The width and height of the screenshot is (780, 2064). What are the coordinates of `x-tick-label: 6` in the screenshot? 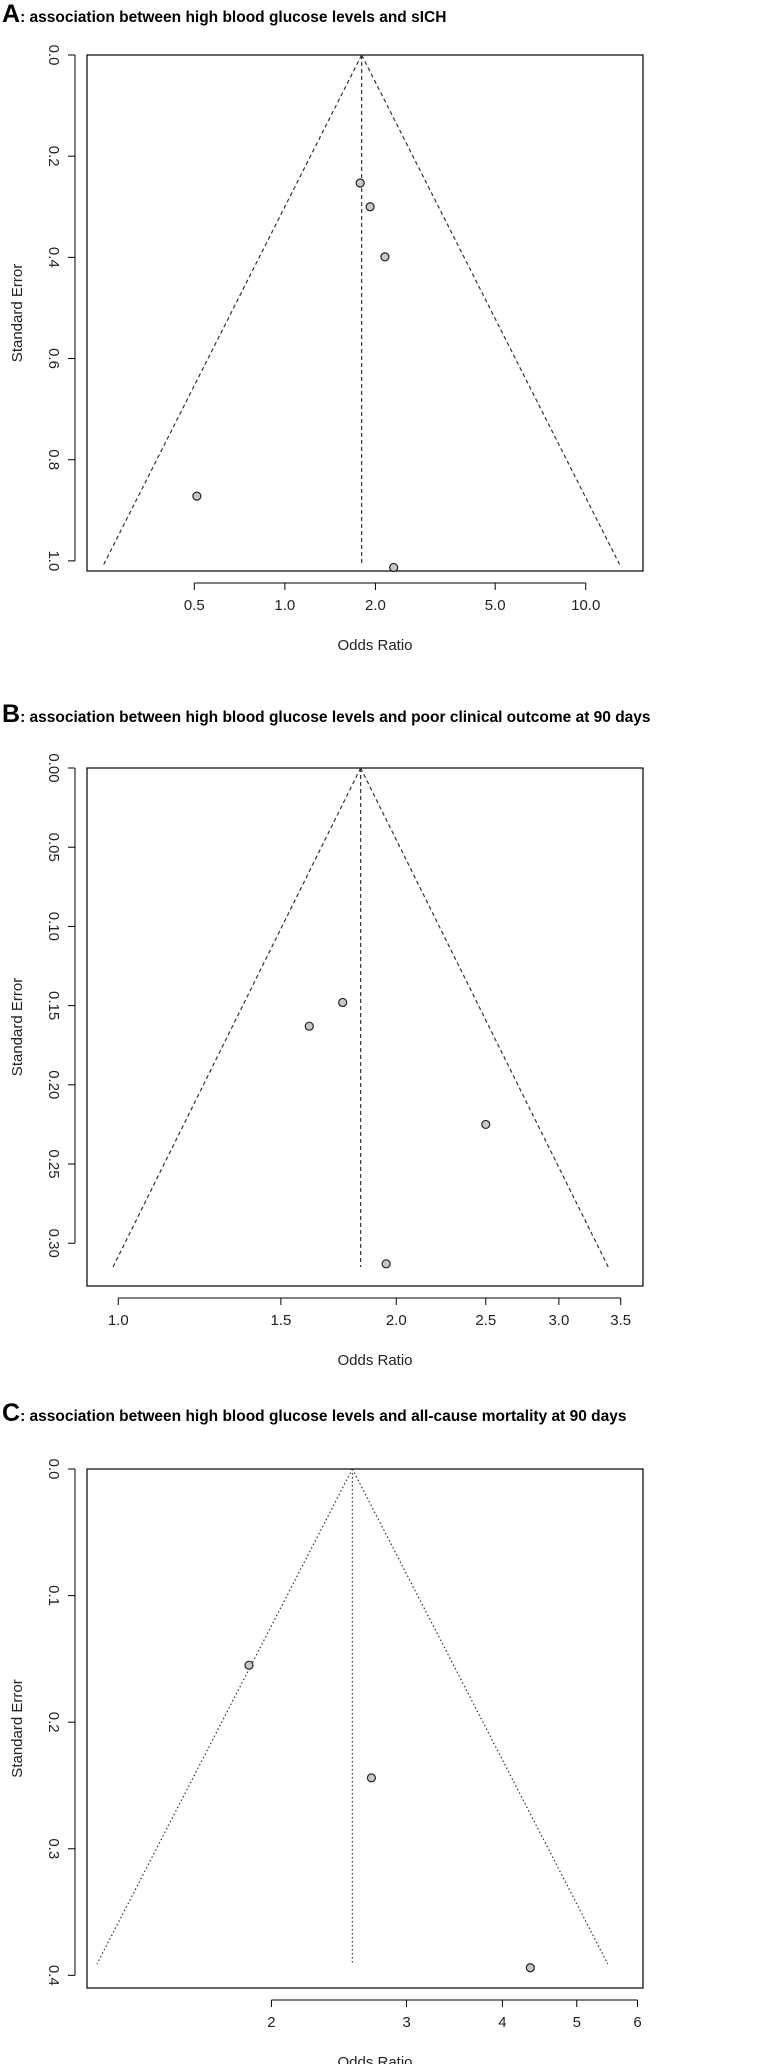 It's located at (637, 2022).